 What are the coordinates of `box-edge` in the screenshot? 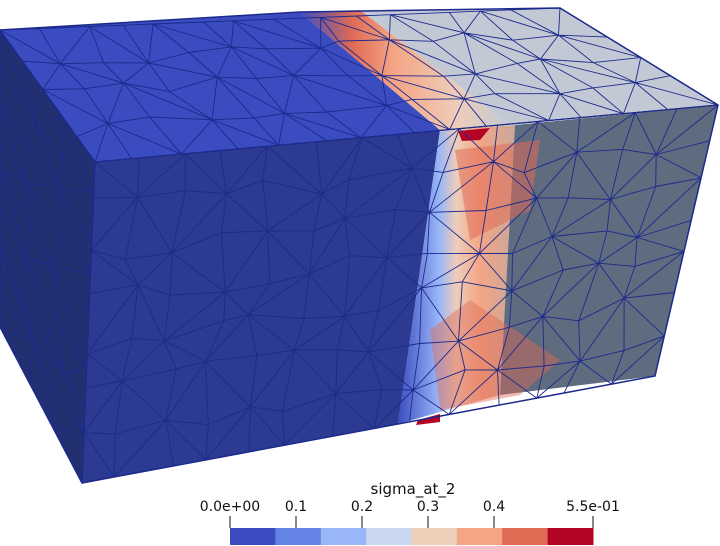 It's located at (88, 322).